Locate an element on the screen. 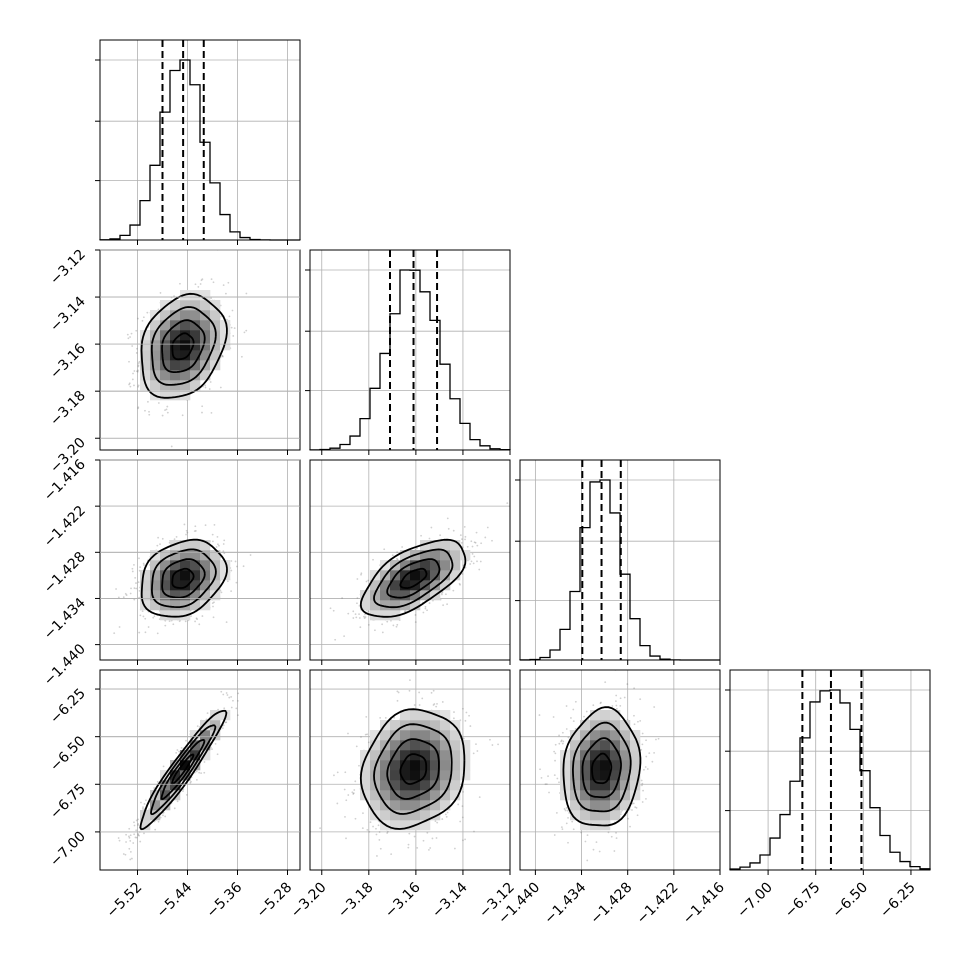  density-content is located at coordinates (200, 560).